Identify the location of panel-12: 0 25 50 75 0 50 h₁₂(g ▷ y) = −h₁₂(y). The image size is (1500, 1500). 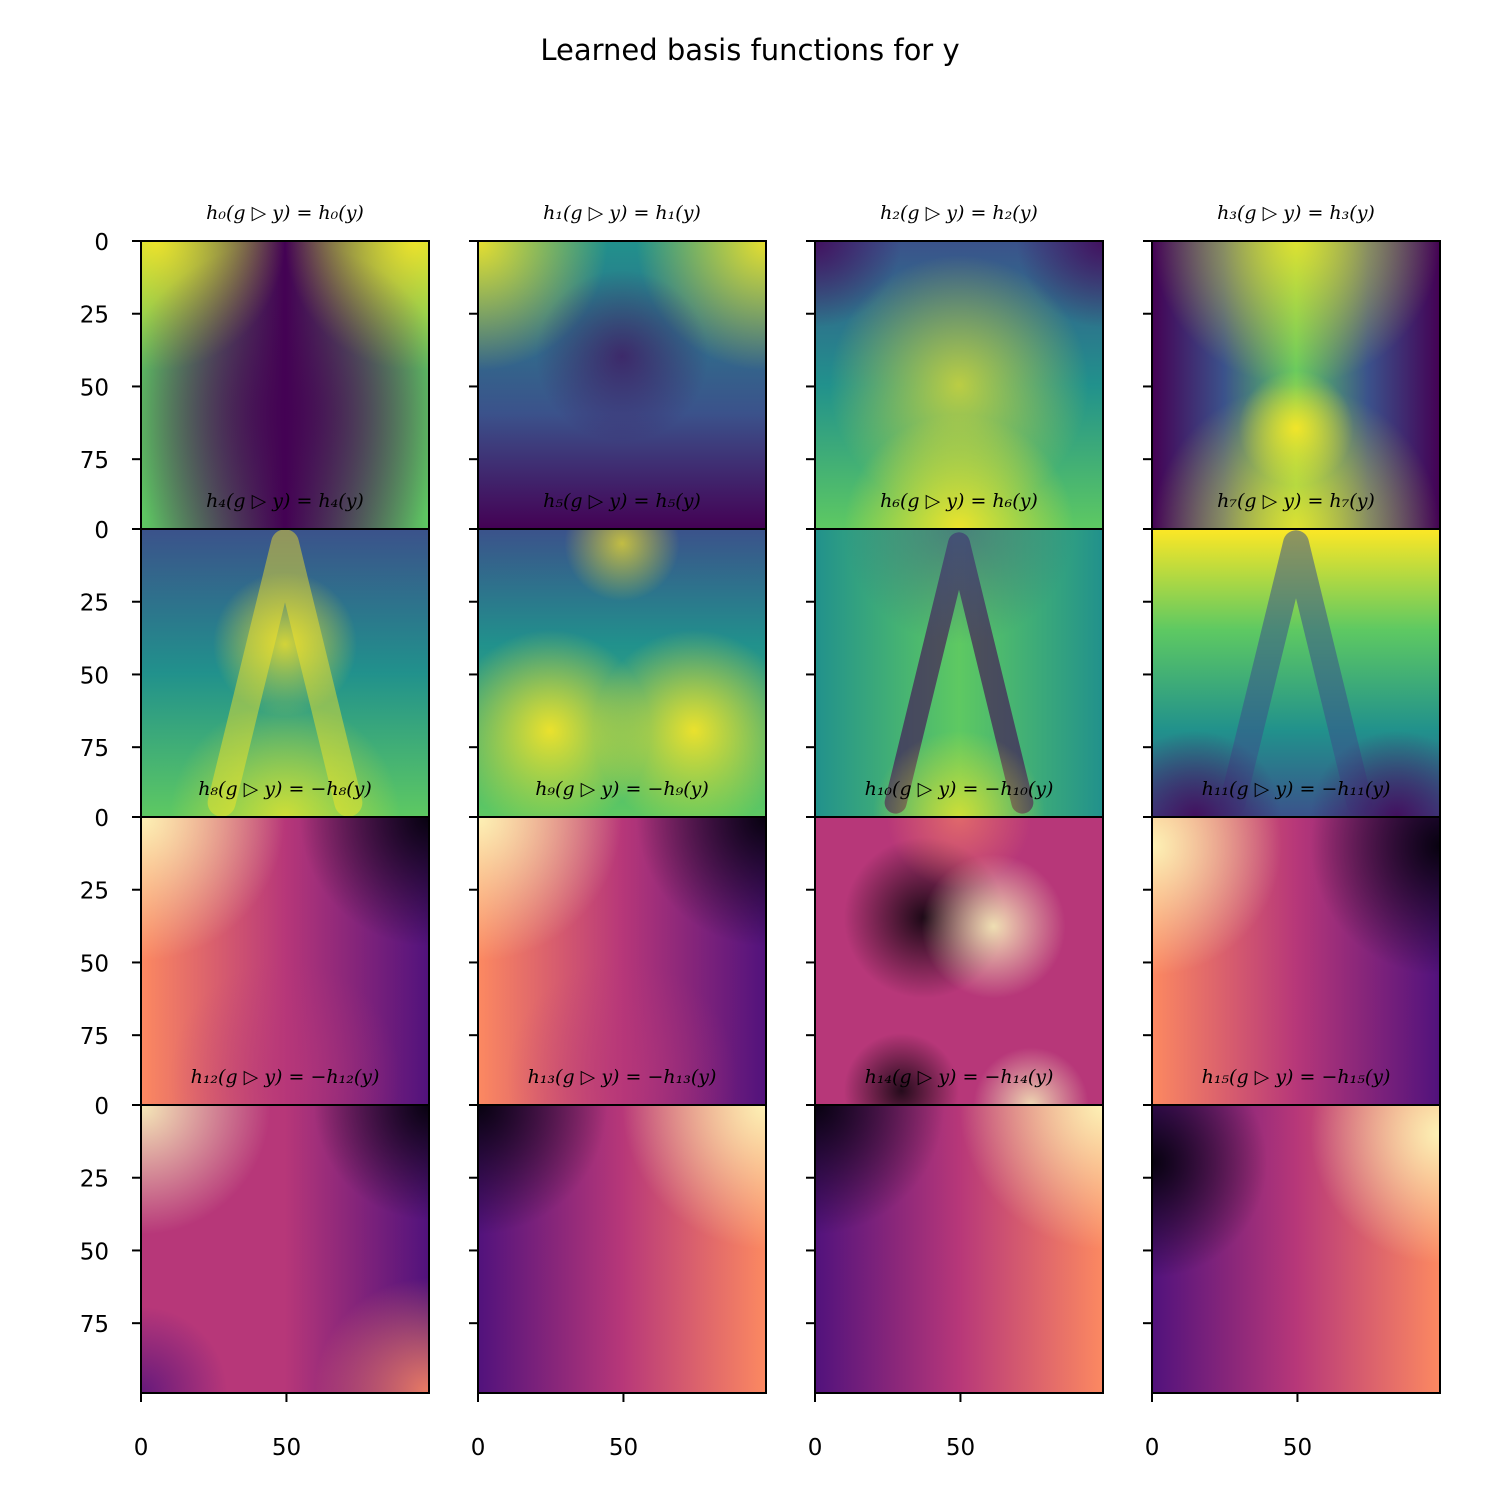
(255, 1263).